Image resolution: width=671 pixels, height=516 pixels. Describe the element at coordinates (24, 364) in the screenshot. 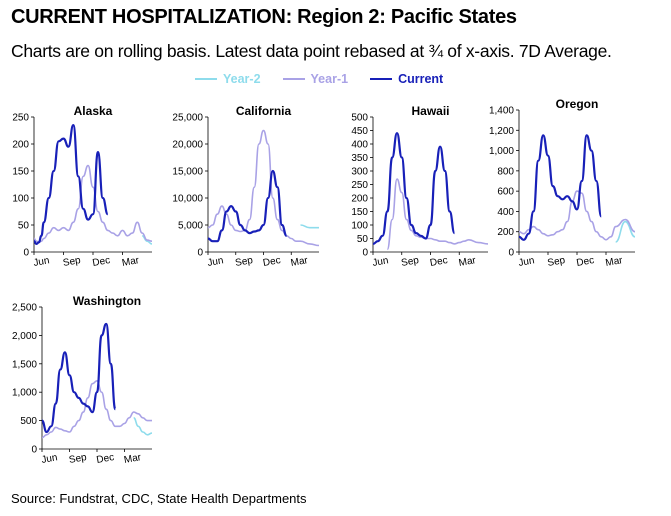

I see `y-tick-label: 1,500` at that location.